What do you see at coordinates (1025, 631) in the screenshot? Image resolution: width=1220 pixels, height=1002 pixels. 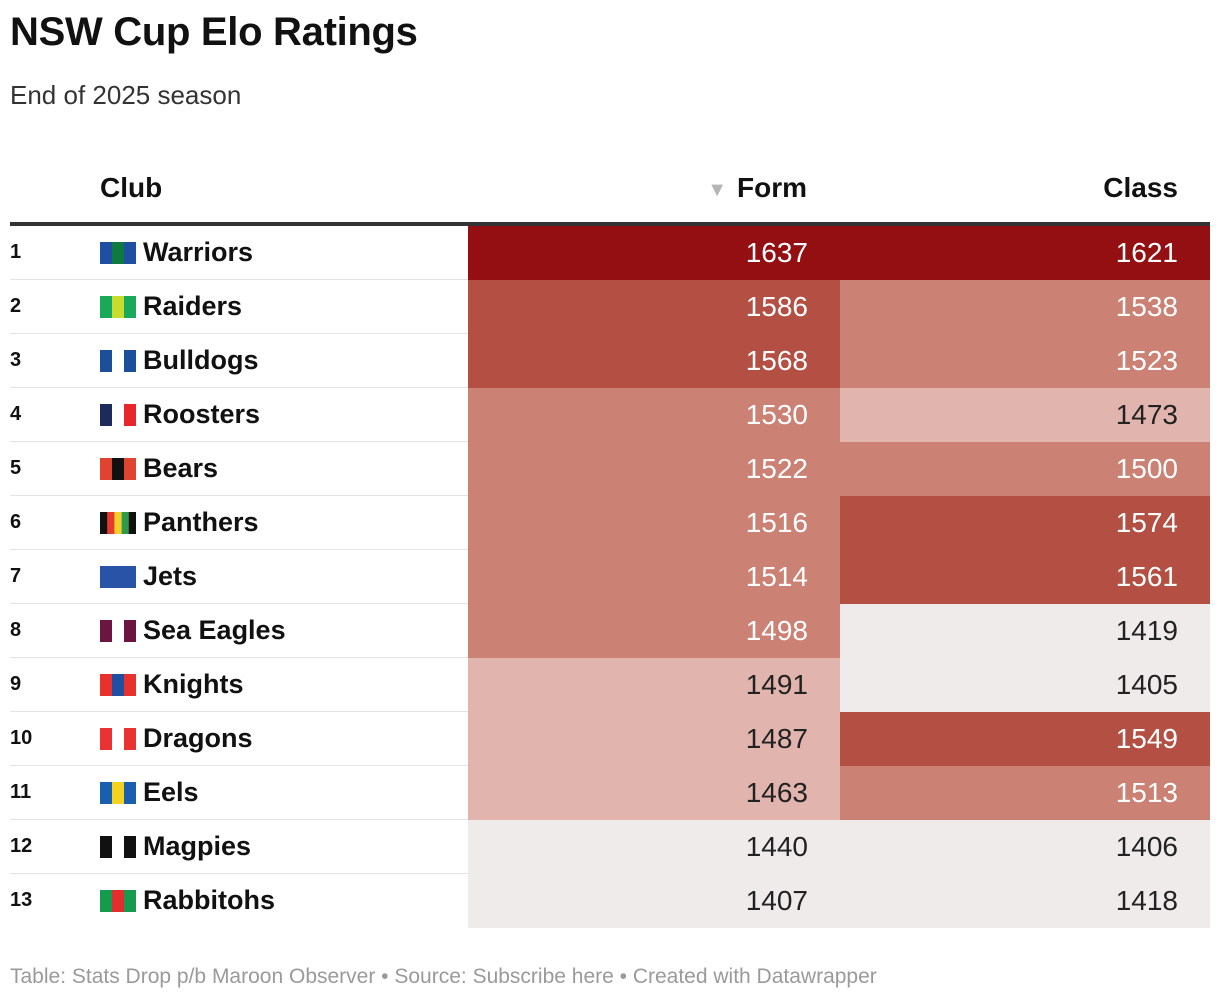 I see `class-value: 1419` at bounding box center [1025, 631].